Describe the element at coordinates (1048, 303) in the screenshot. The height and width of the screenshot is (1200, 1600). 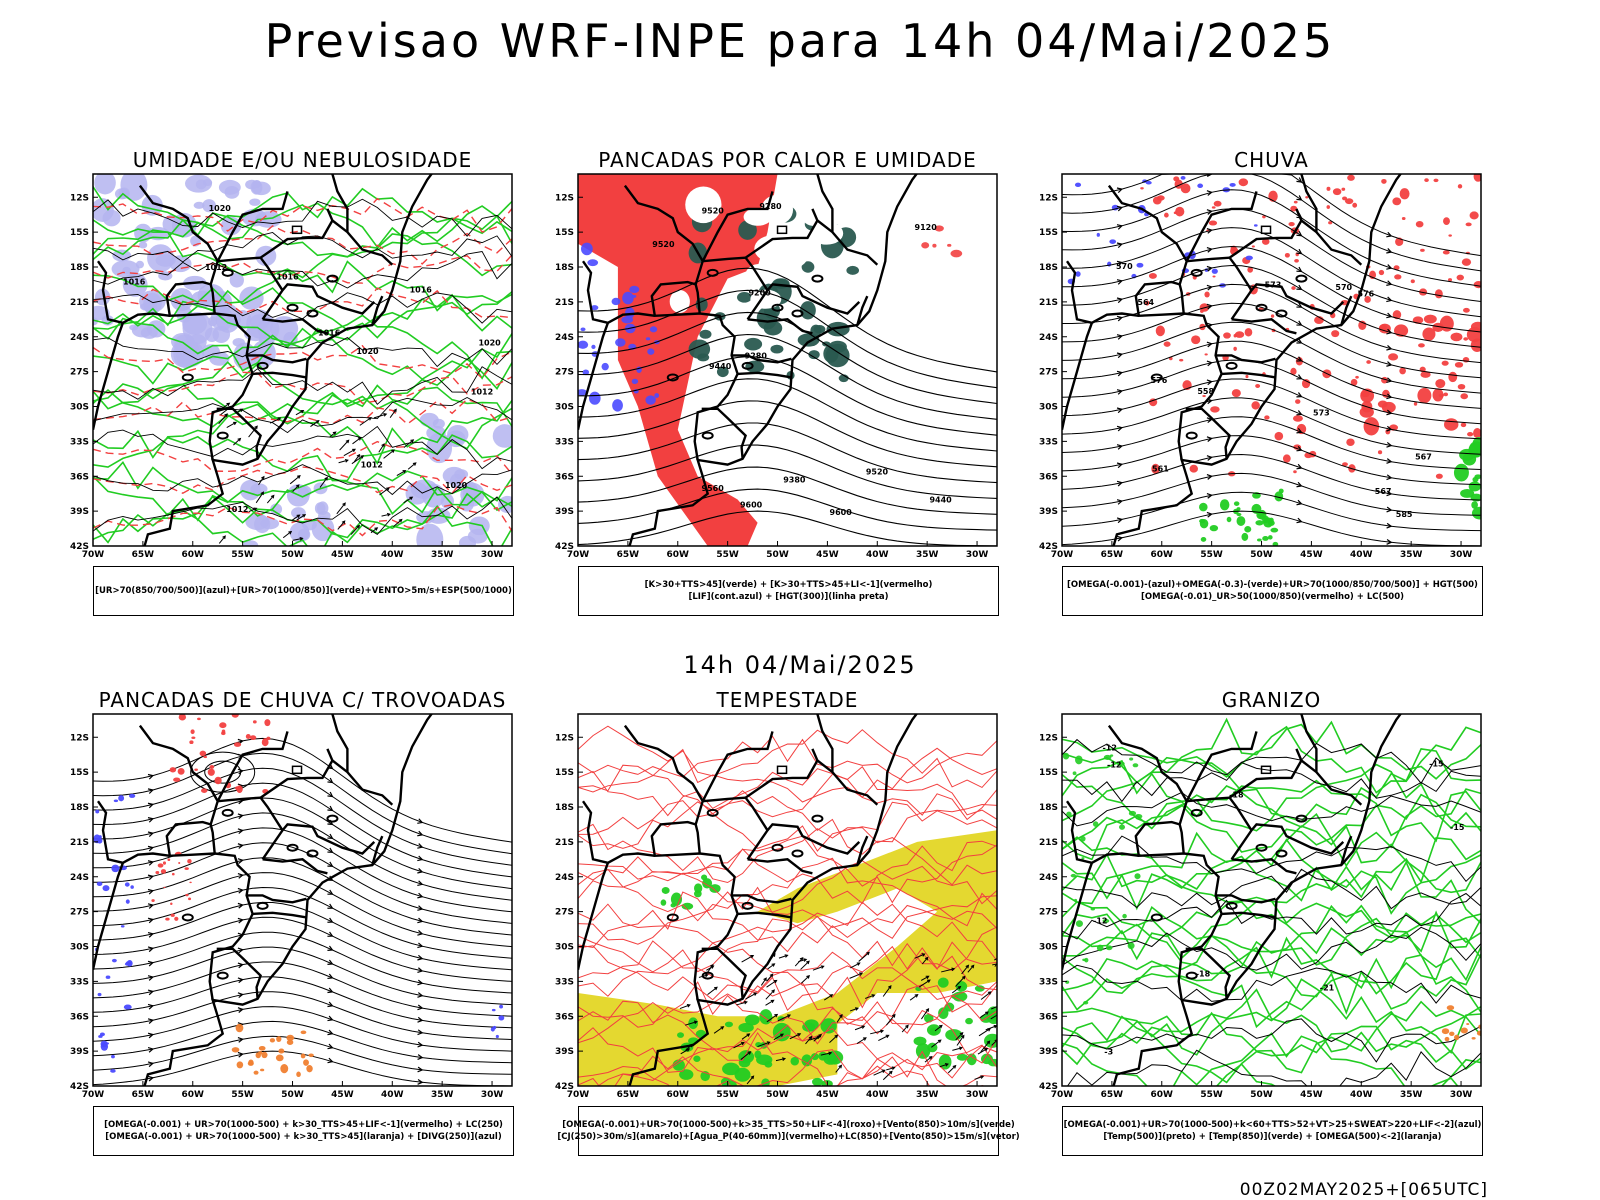
I see `y-tick-label: 21S` at that location.